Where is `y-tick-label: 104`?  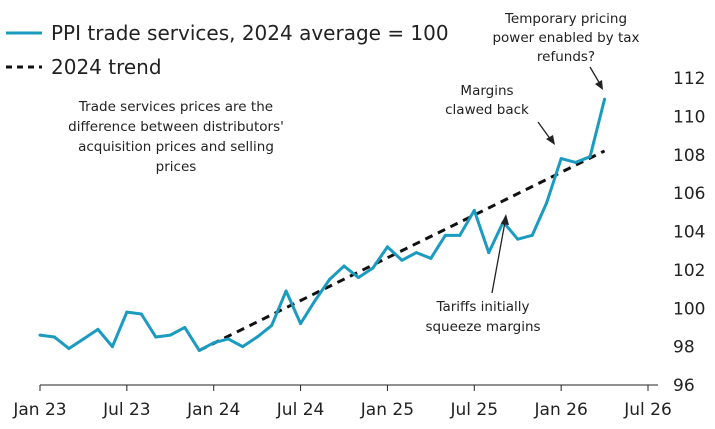
y-tick-label: 104 is located at coordinates (689, 233).